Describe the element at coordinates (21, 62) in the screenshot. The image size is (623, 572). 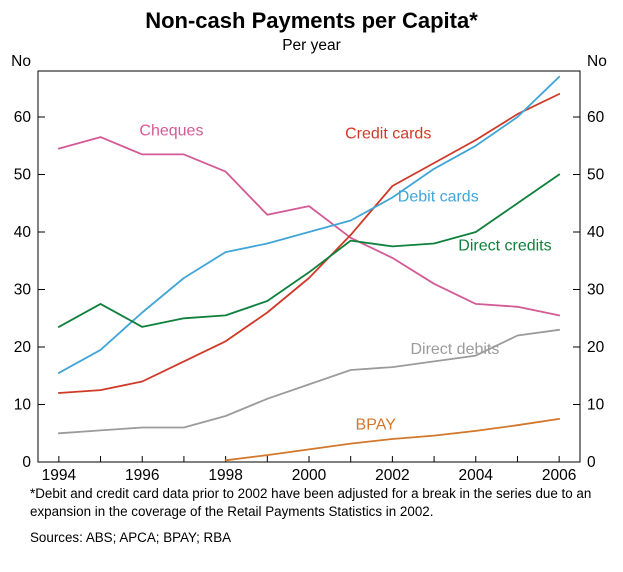
I see `y-axis-unit-left: No` at that location.